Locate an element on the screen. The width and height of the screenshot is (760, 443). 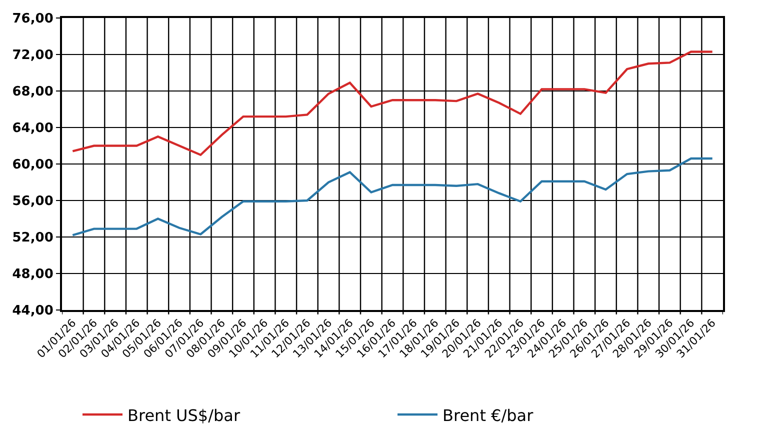
y-tick-label: 44,00 is located at coordinates (33, 311).